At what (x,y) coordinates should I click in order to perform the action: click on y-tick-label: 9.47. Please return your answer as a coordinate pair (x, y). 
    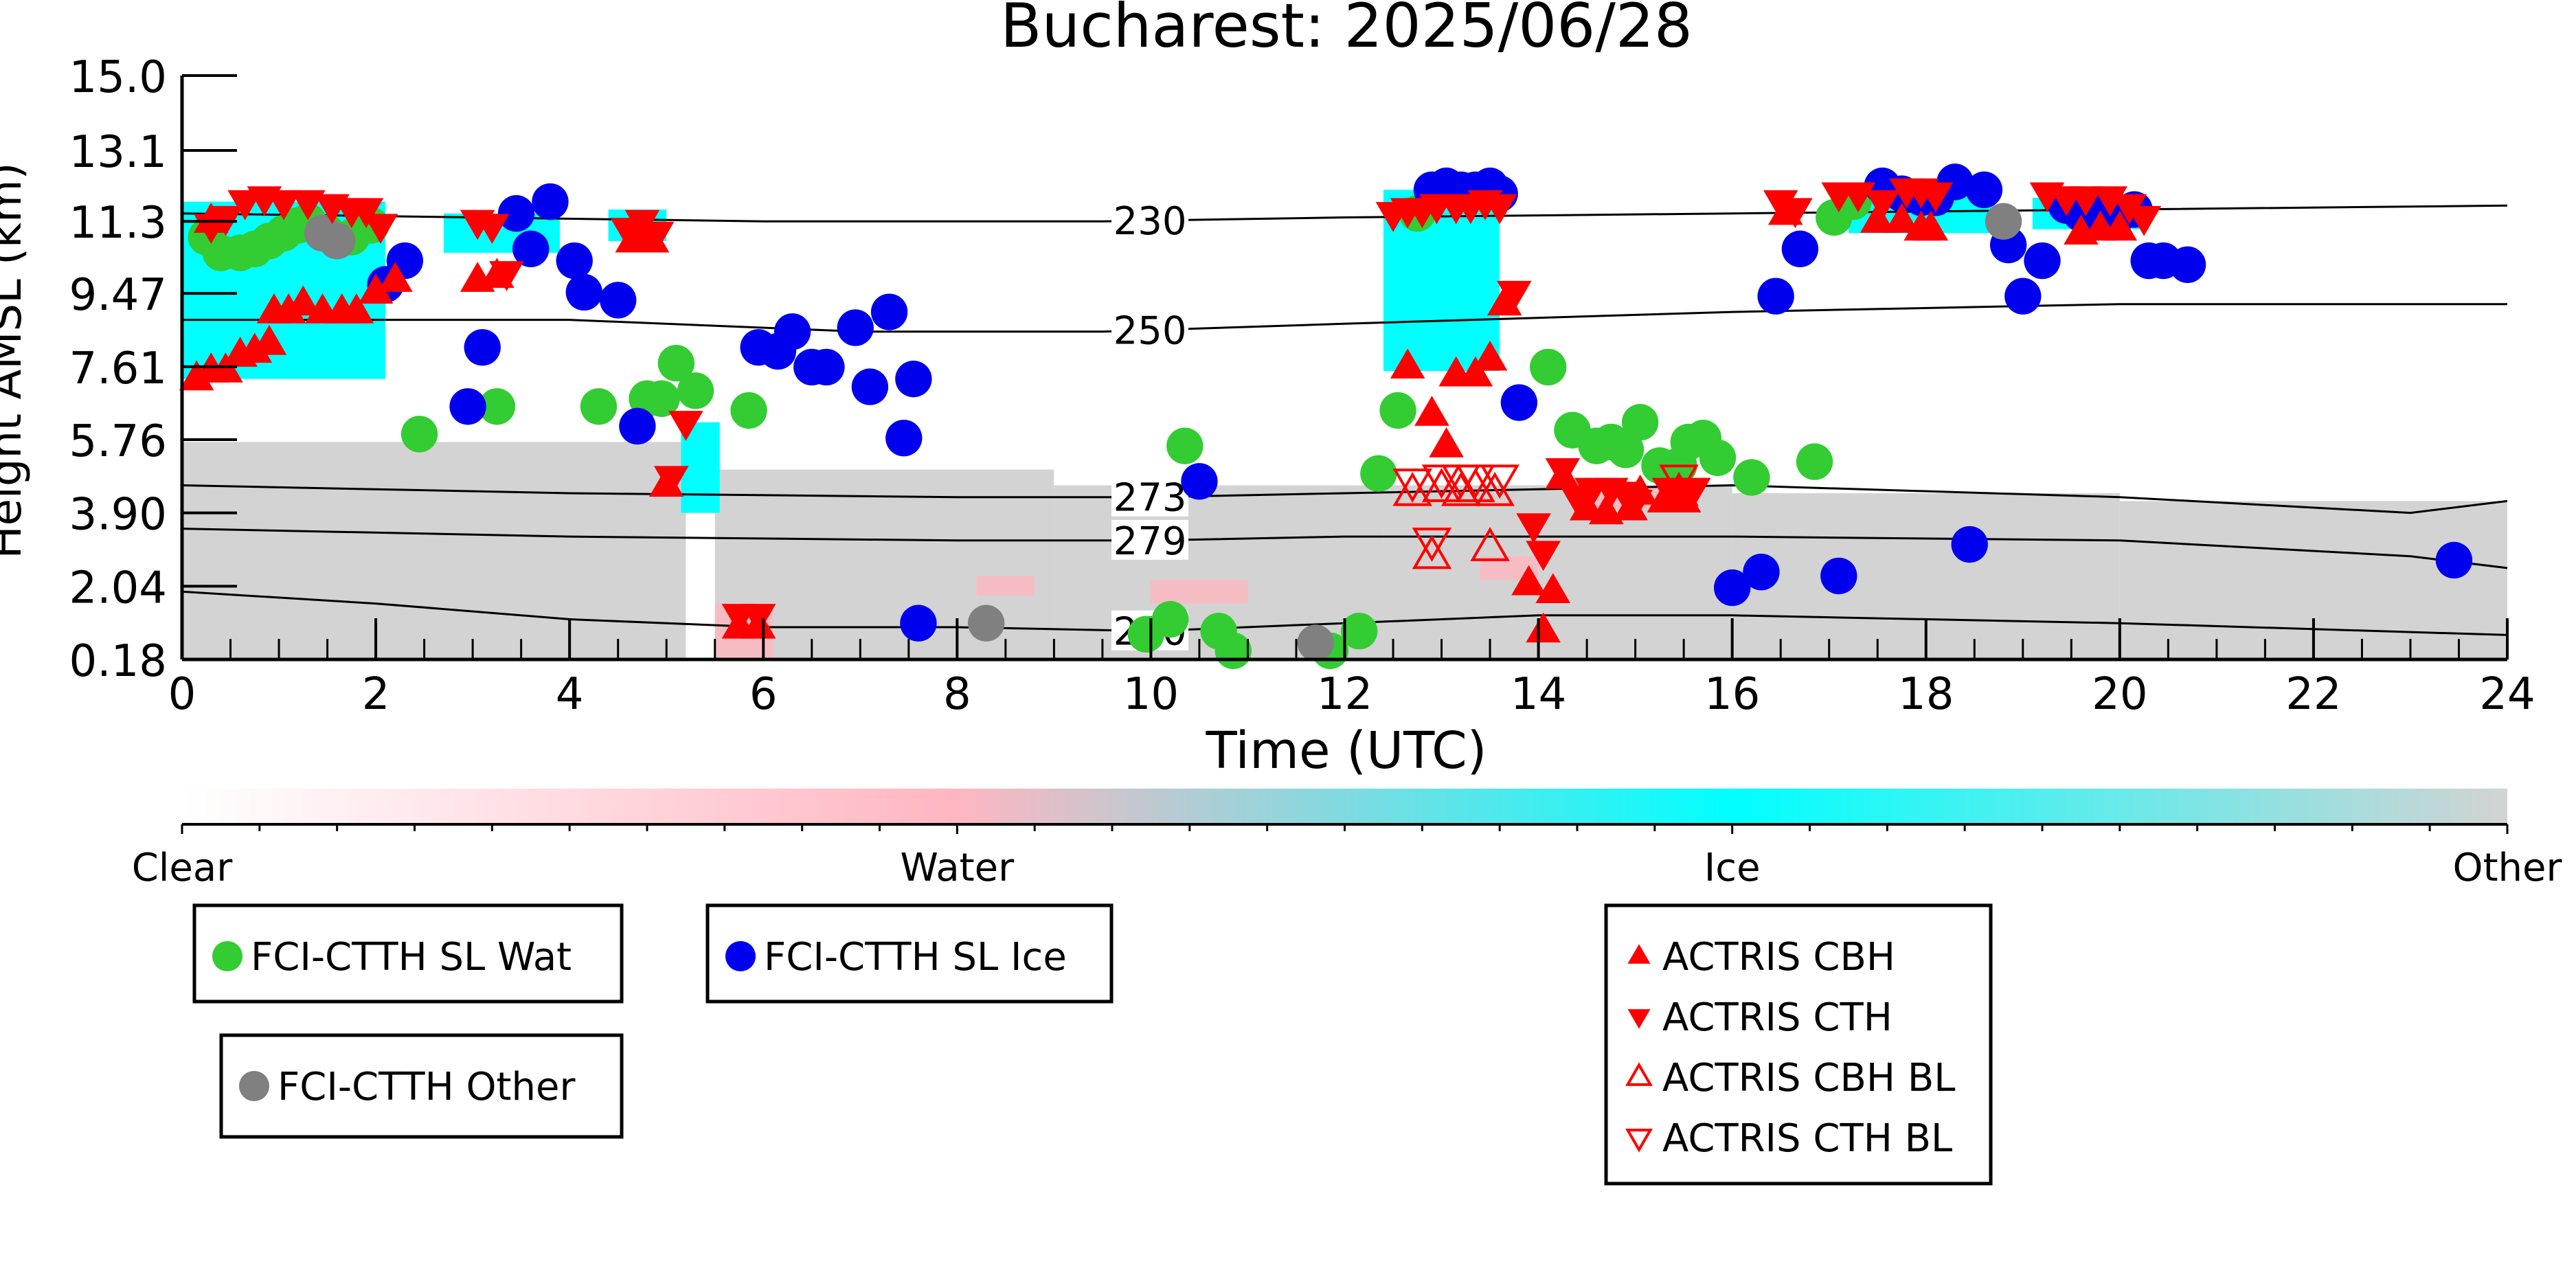
    Looking at the image, I should click on (118, 295).